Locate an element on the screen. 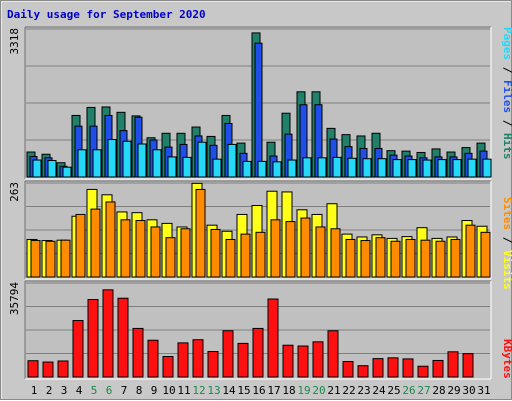 This screenshot has height=401, width=512. x-tick-label: 1 is located at coordinates (34, 390).